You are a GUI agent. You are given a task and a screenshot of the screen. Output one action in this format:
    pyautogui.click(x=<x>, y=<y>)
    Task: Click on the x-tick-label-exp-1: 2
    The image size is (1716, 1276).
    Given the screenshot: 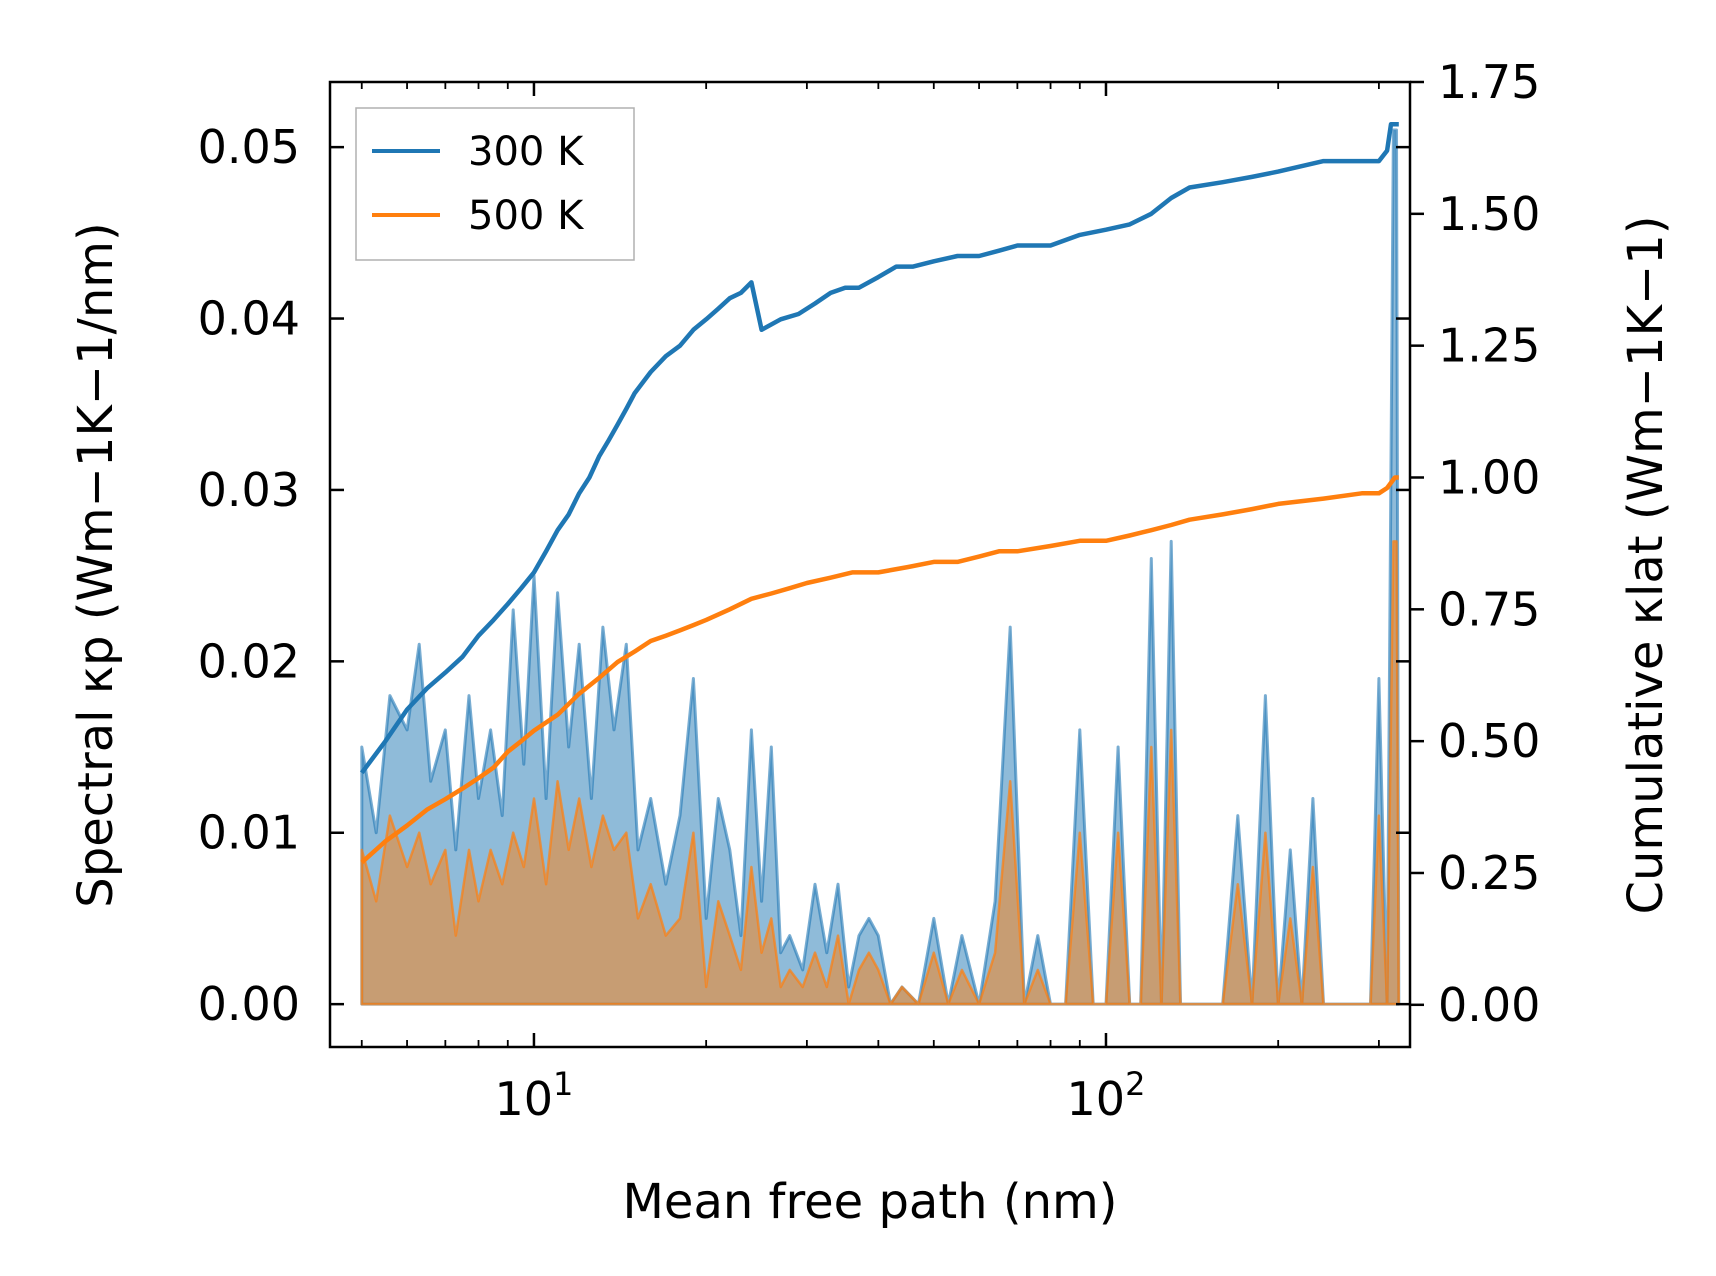 What is the action you would take?
    pyautogui.click(x=1135, y=1084)
    